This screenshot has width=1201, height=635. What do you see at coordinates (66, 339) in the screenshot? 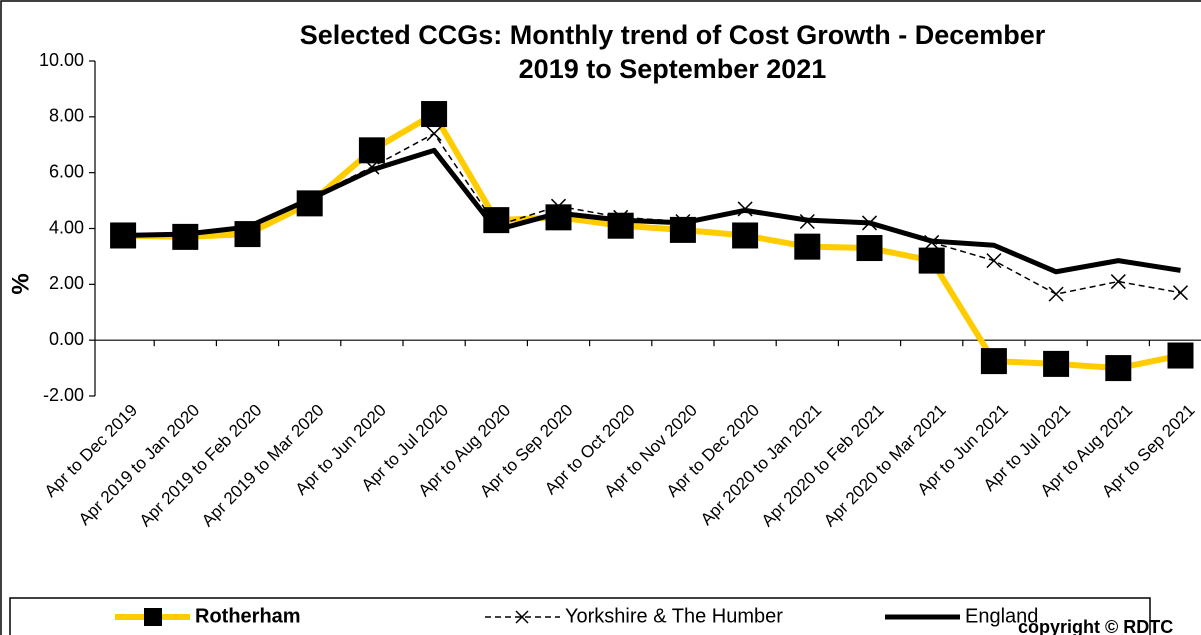
I see `y-tick-label: 0.00` at bounding box center [66, 339].